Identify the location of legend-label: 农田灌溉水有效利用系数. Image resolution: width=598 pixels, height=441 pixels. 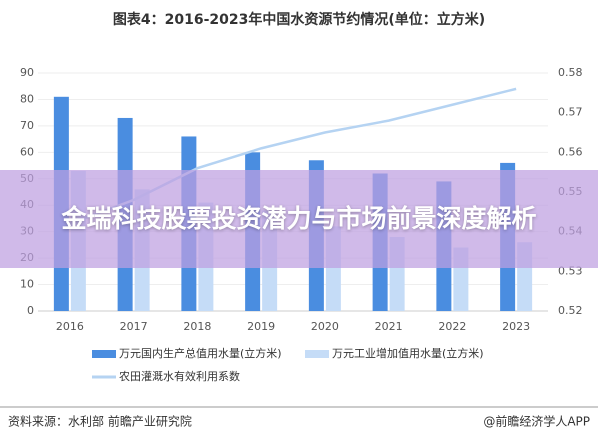
(179, 376).